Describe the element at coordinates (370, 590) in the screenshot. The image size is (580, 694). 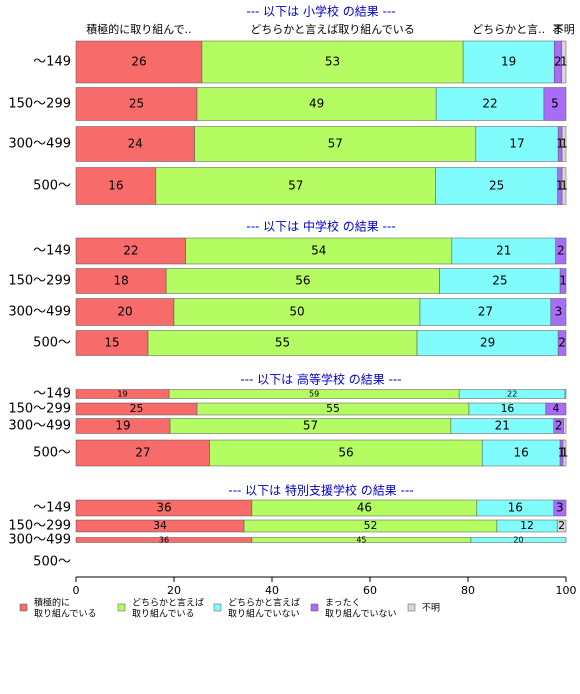
I see `x-tick-label: 60` at that location.